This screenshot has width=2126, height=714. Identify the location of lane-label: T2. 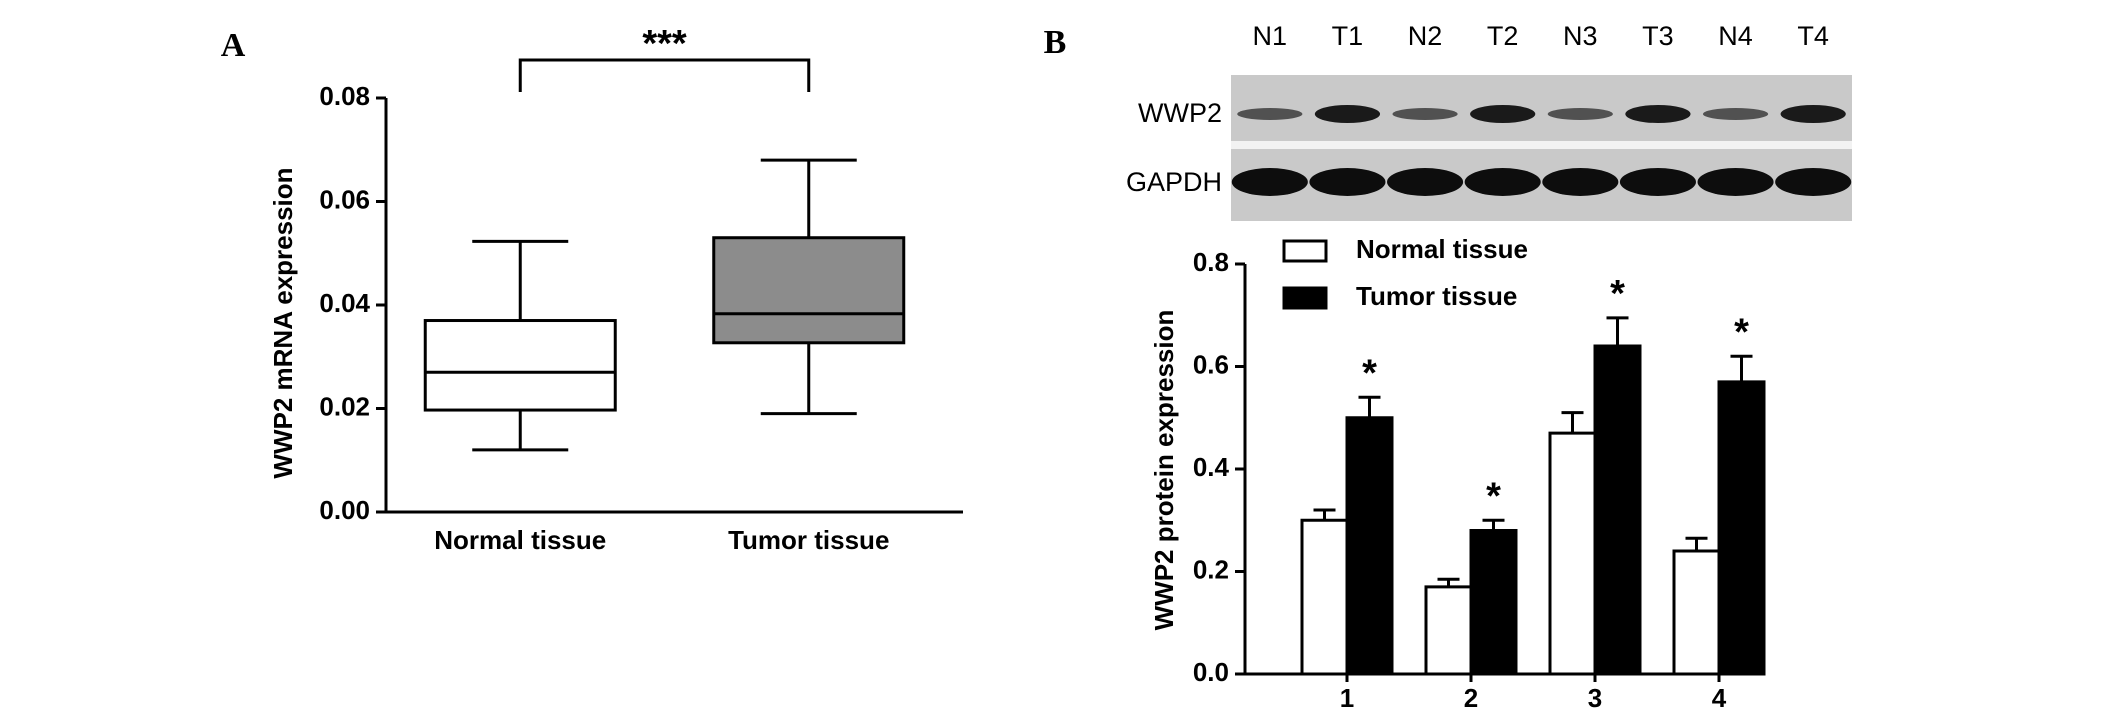
(1503, 36).